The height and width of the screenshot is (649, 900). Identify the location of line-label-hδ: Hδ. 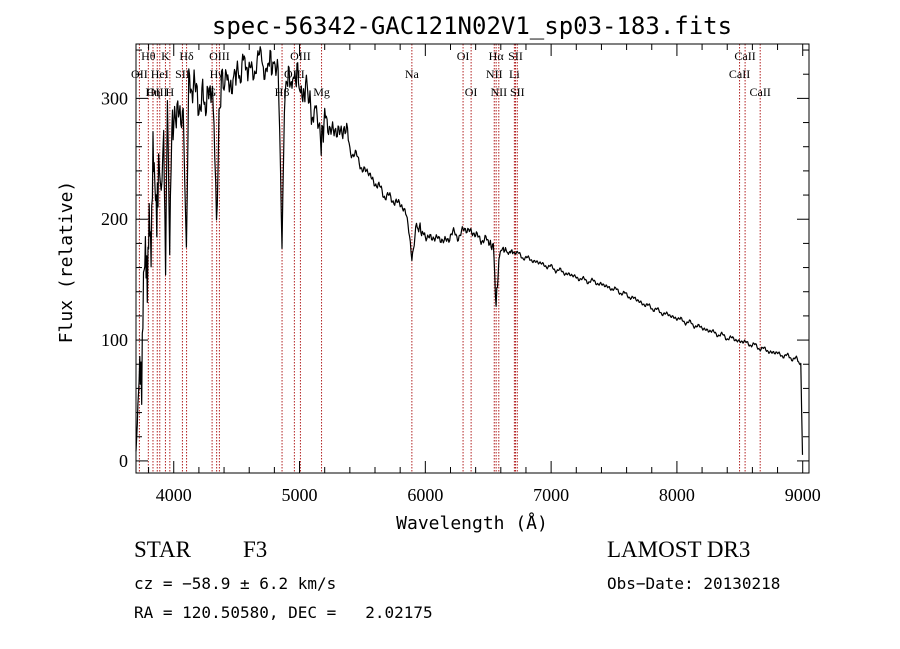
(186, 56).